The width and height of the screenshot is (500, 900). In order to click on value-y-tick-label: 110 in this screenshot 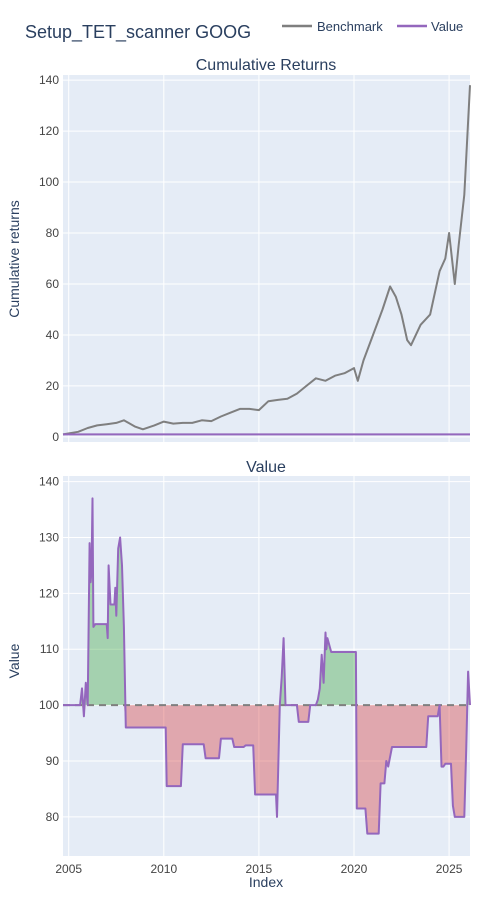, I will do `click(49, 649)`.